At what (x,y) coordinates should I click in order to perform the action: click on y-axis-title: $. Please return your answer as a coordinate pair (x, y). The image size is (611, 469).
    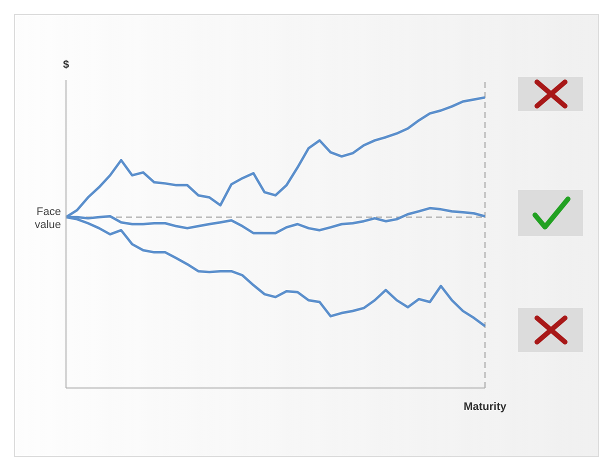
    Looking at the image, I should click on (66, 65).